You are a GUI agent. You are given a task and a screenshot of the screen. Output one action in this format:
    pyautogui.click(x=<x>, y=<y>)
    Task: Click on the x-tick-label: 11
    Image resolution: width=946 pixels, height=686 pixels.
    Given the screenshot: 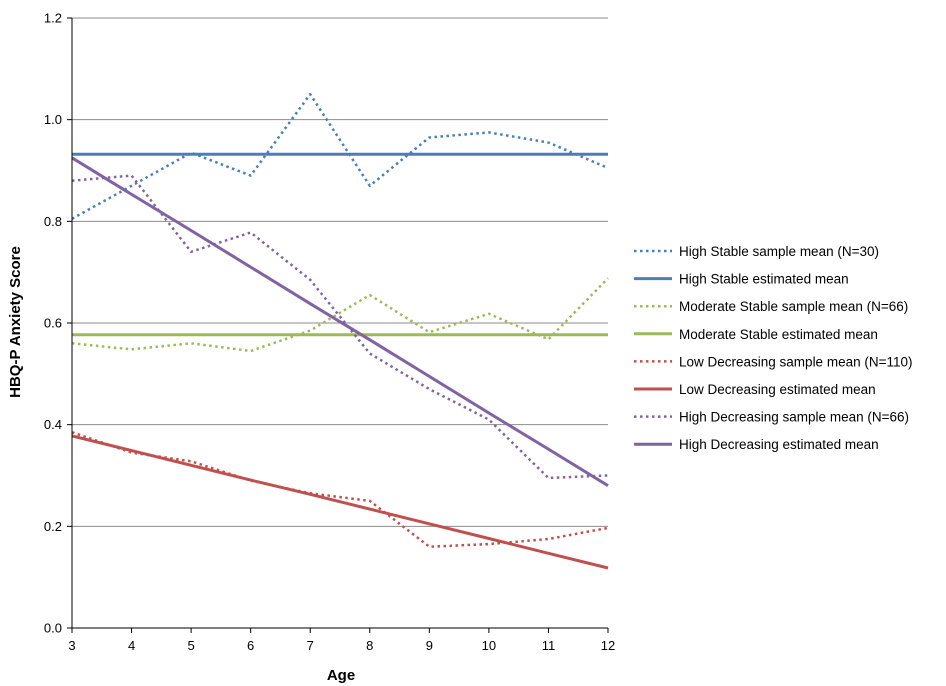 What is the action you would take?
    pyautogui.click(x=549, y=645)
    